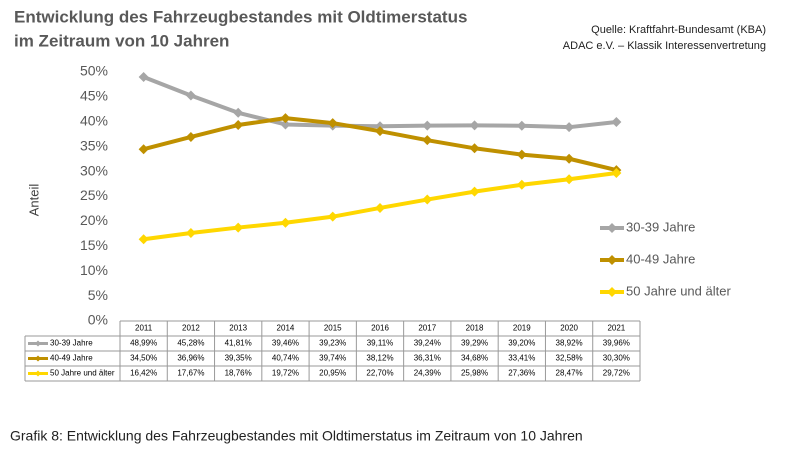 The width and height of the screenshot is (800, 450). Describe the element at coordinates (94, 71) in the screenshot. I see `y-tick-label: 50%` at that location.